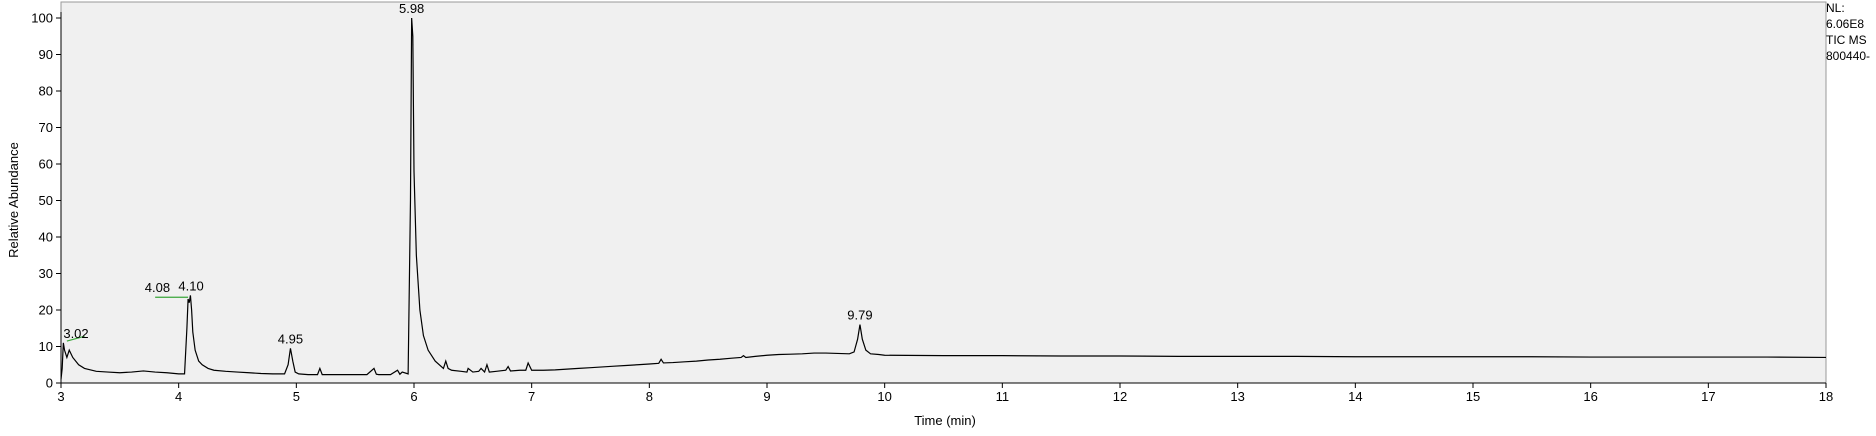 The image size is (1876, 436). What do you see at coordinates (945, 420) in the screenshot?
I see `x-axis-title: Time (min)` at bounding box center [945, 420].